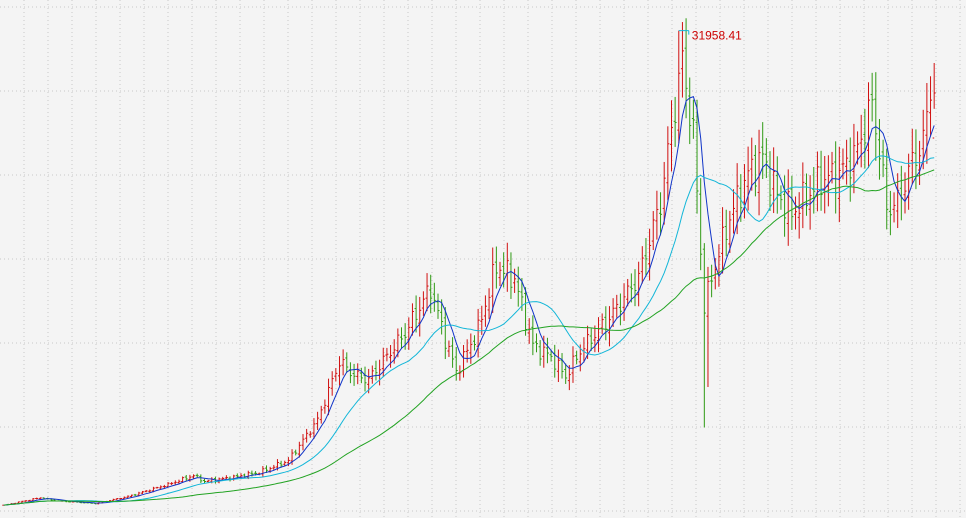 The height and width of the screenshot is (518, 966). I want to click on annotations: 31958.41, so click(710, 36).